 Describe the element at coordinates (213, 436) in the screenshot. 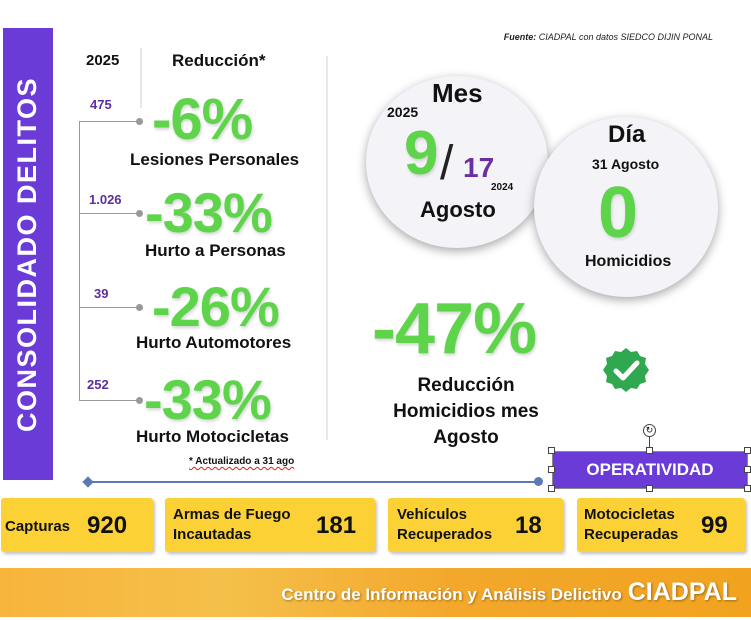

I see `crime-label: Hurto Motocicletas` at that location.